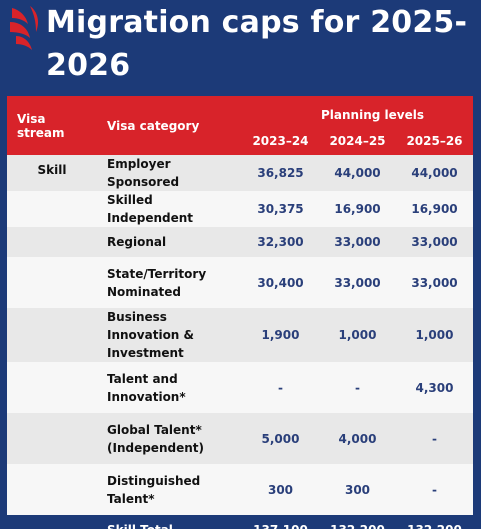 Image resolution: width=481 pixels, height=529 pixels. What do you see at coordinates (52, 522) in the screenshot?
I see `total-stream-cell` at bounding box center [52, 522].